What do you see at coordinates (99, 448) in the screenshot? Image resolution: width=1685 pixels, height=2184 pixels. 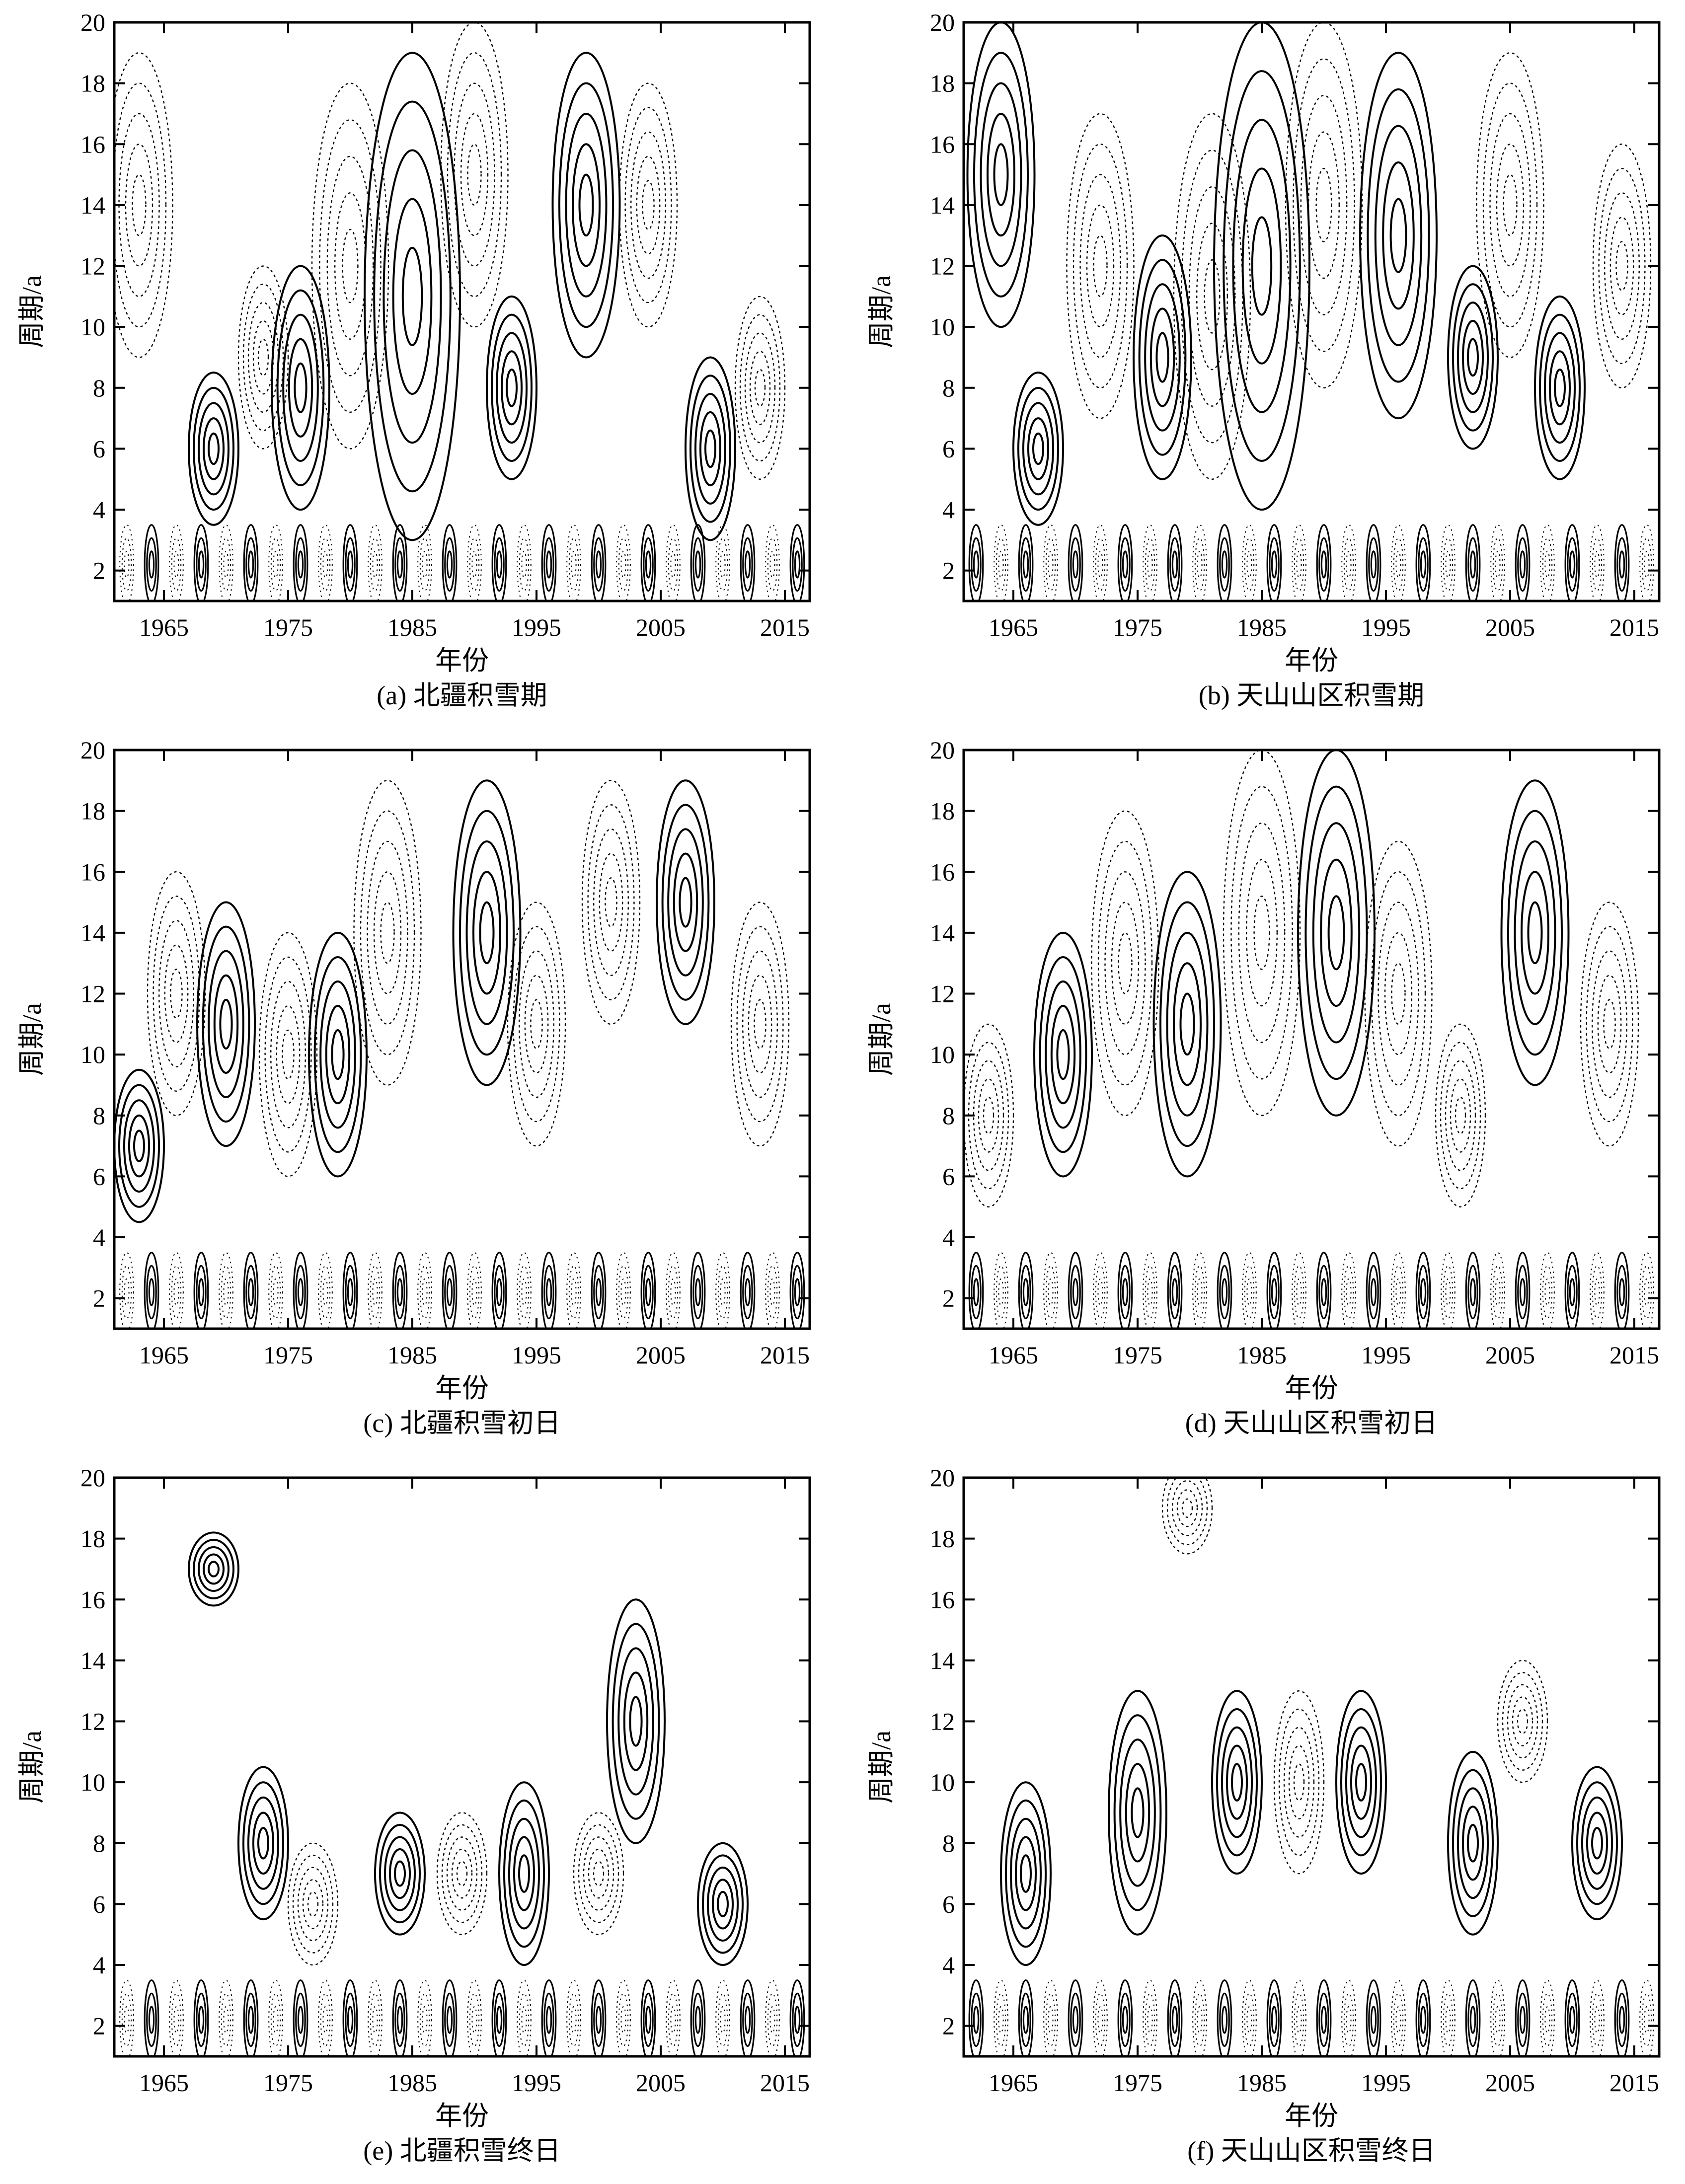 I see `y-tick-label: 6` at bounding box center [99, 448].